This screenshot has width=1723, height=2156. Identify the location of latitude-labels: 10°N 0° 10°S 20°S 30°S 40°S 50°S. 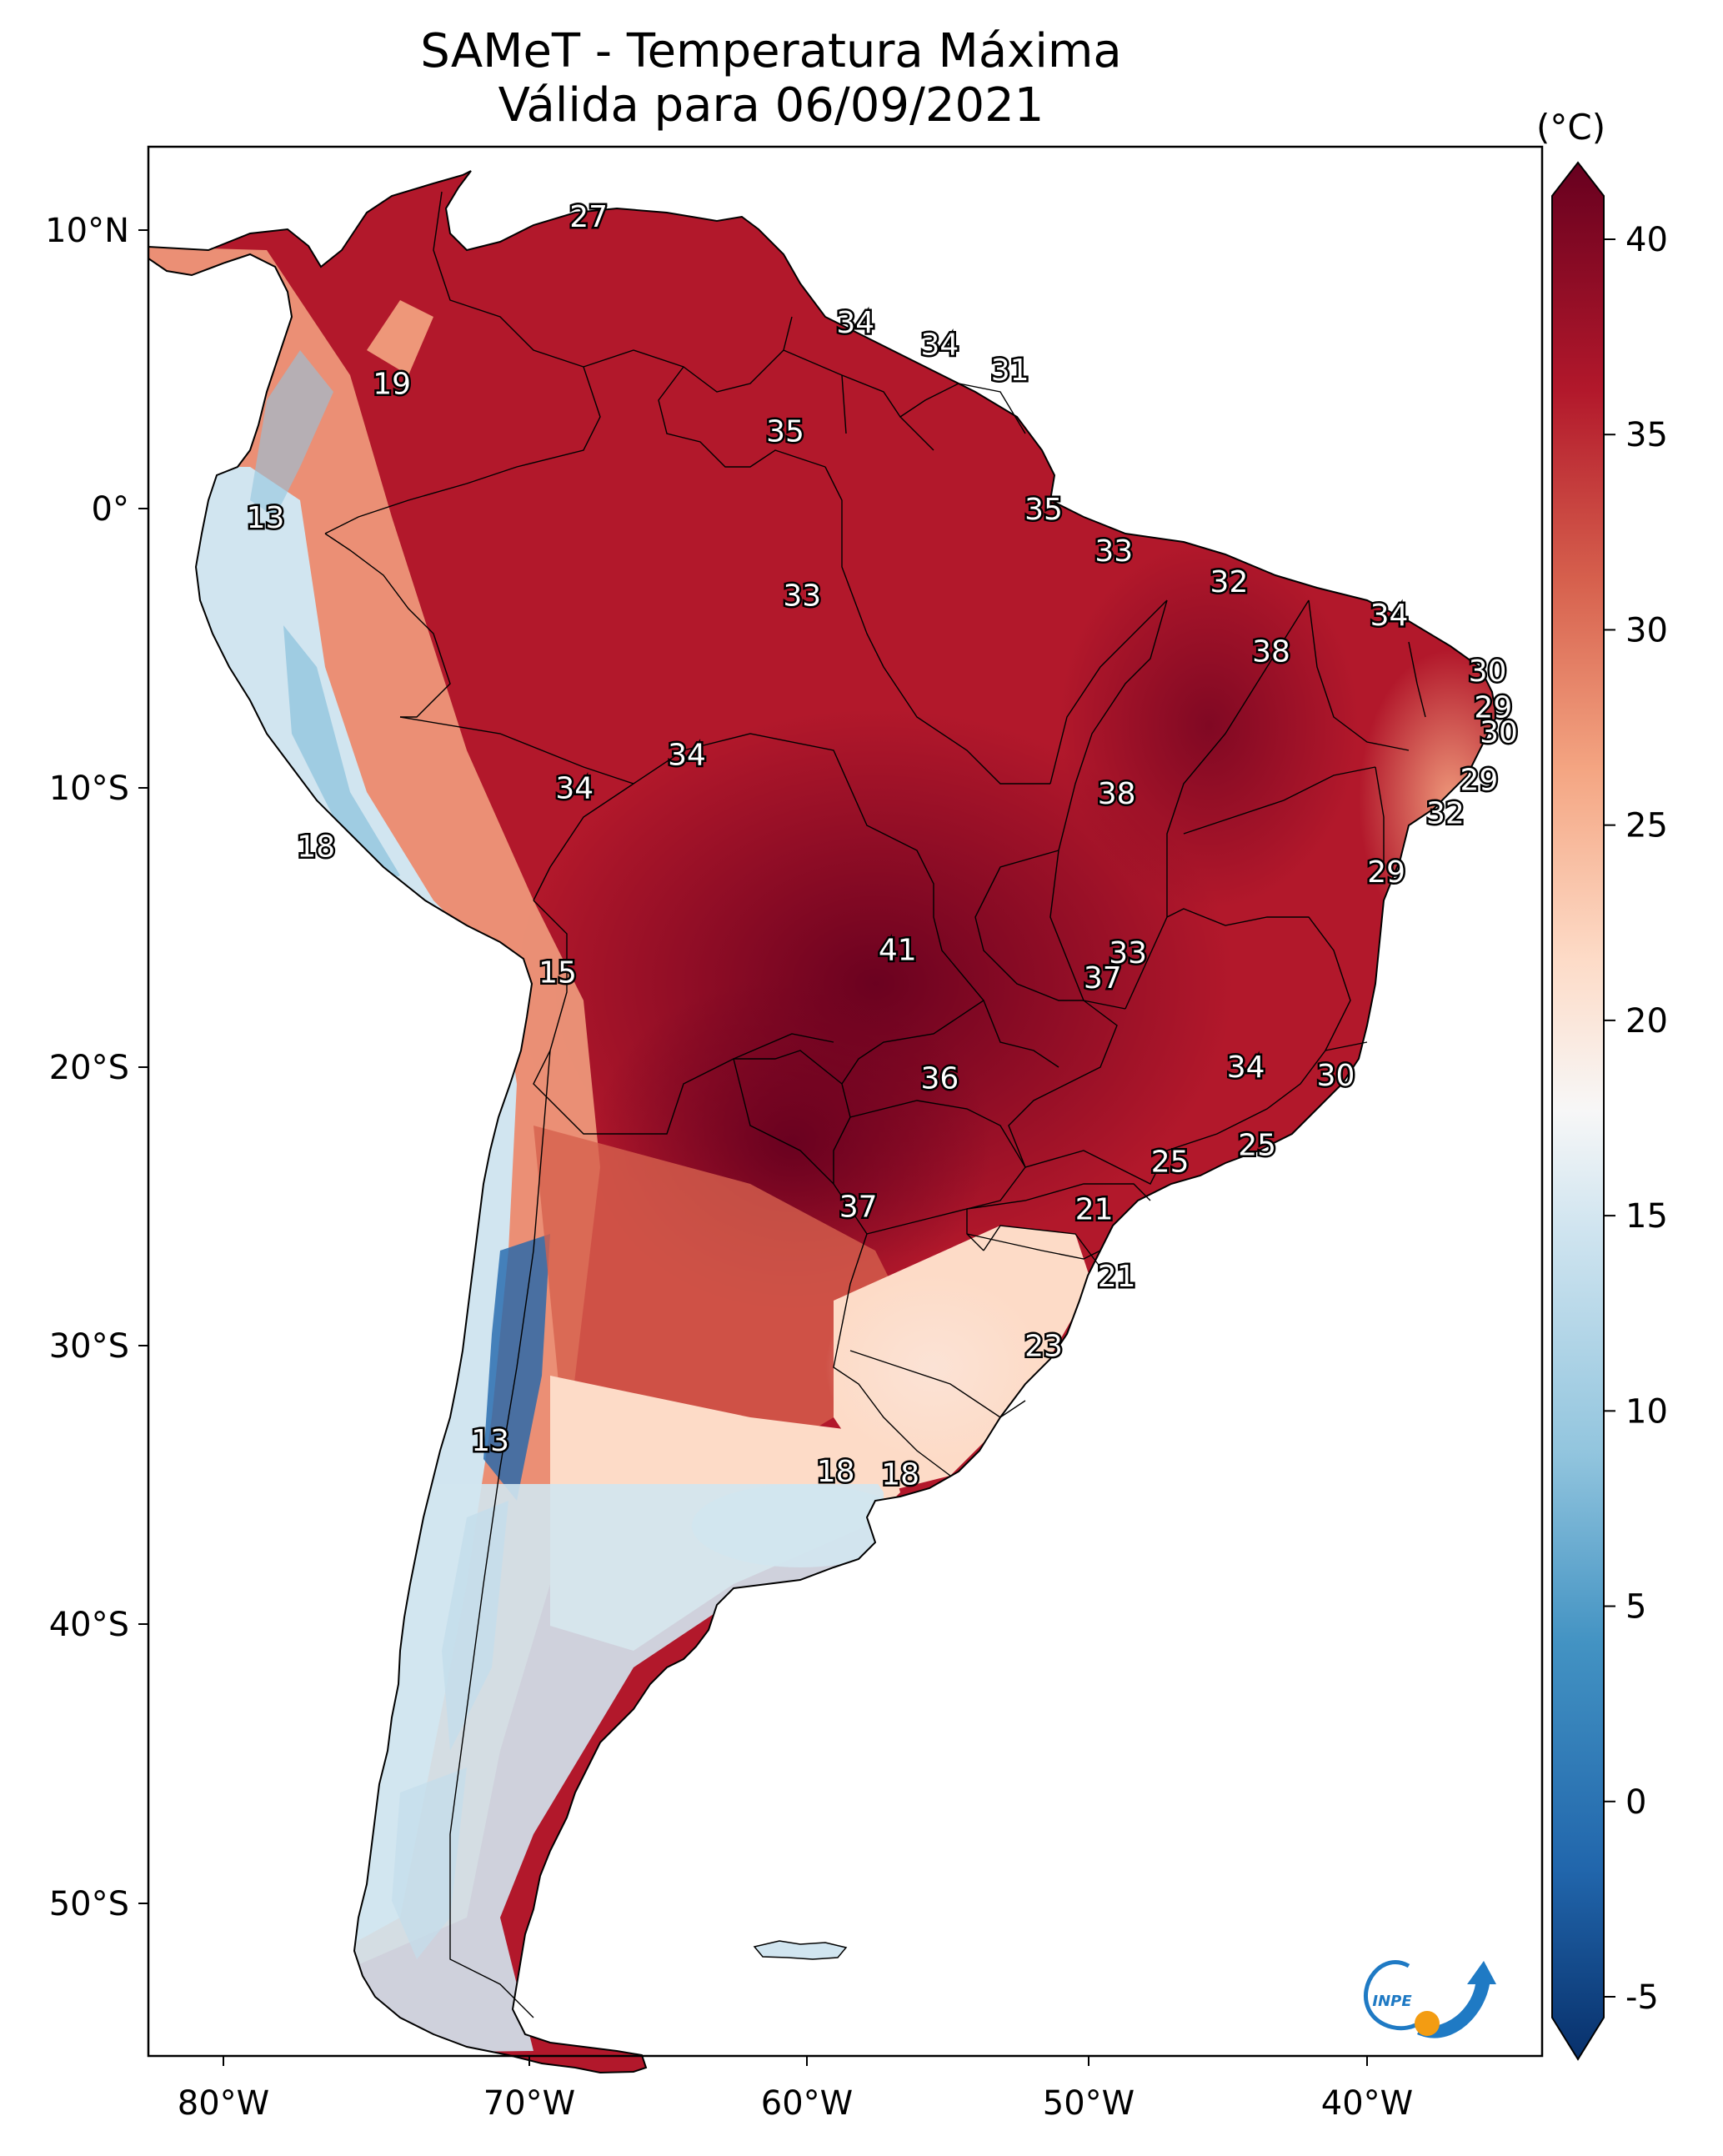
(87, 1067).